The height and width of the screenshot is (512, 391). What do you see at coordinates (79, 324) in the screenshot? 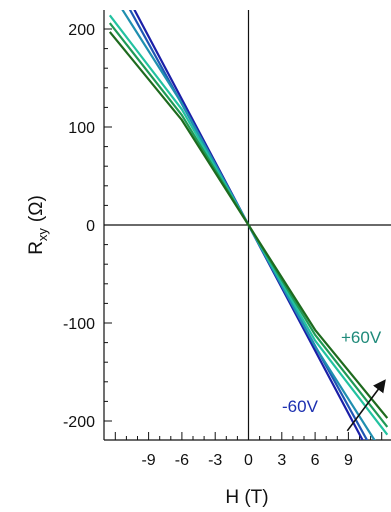
I see `y-tick-label: -100` at bounding box center [79, 324].